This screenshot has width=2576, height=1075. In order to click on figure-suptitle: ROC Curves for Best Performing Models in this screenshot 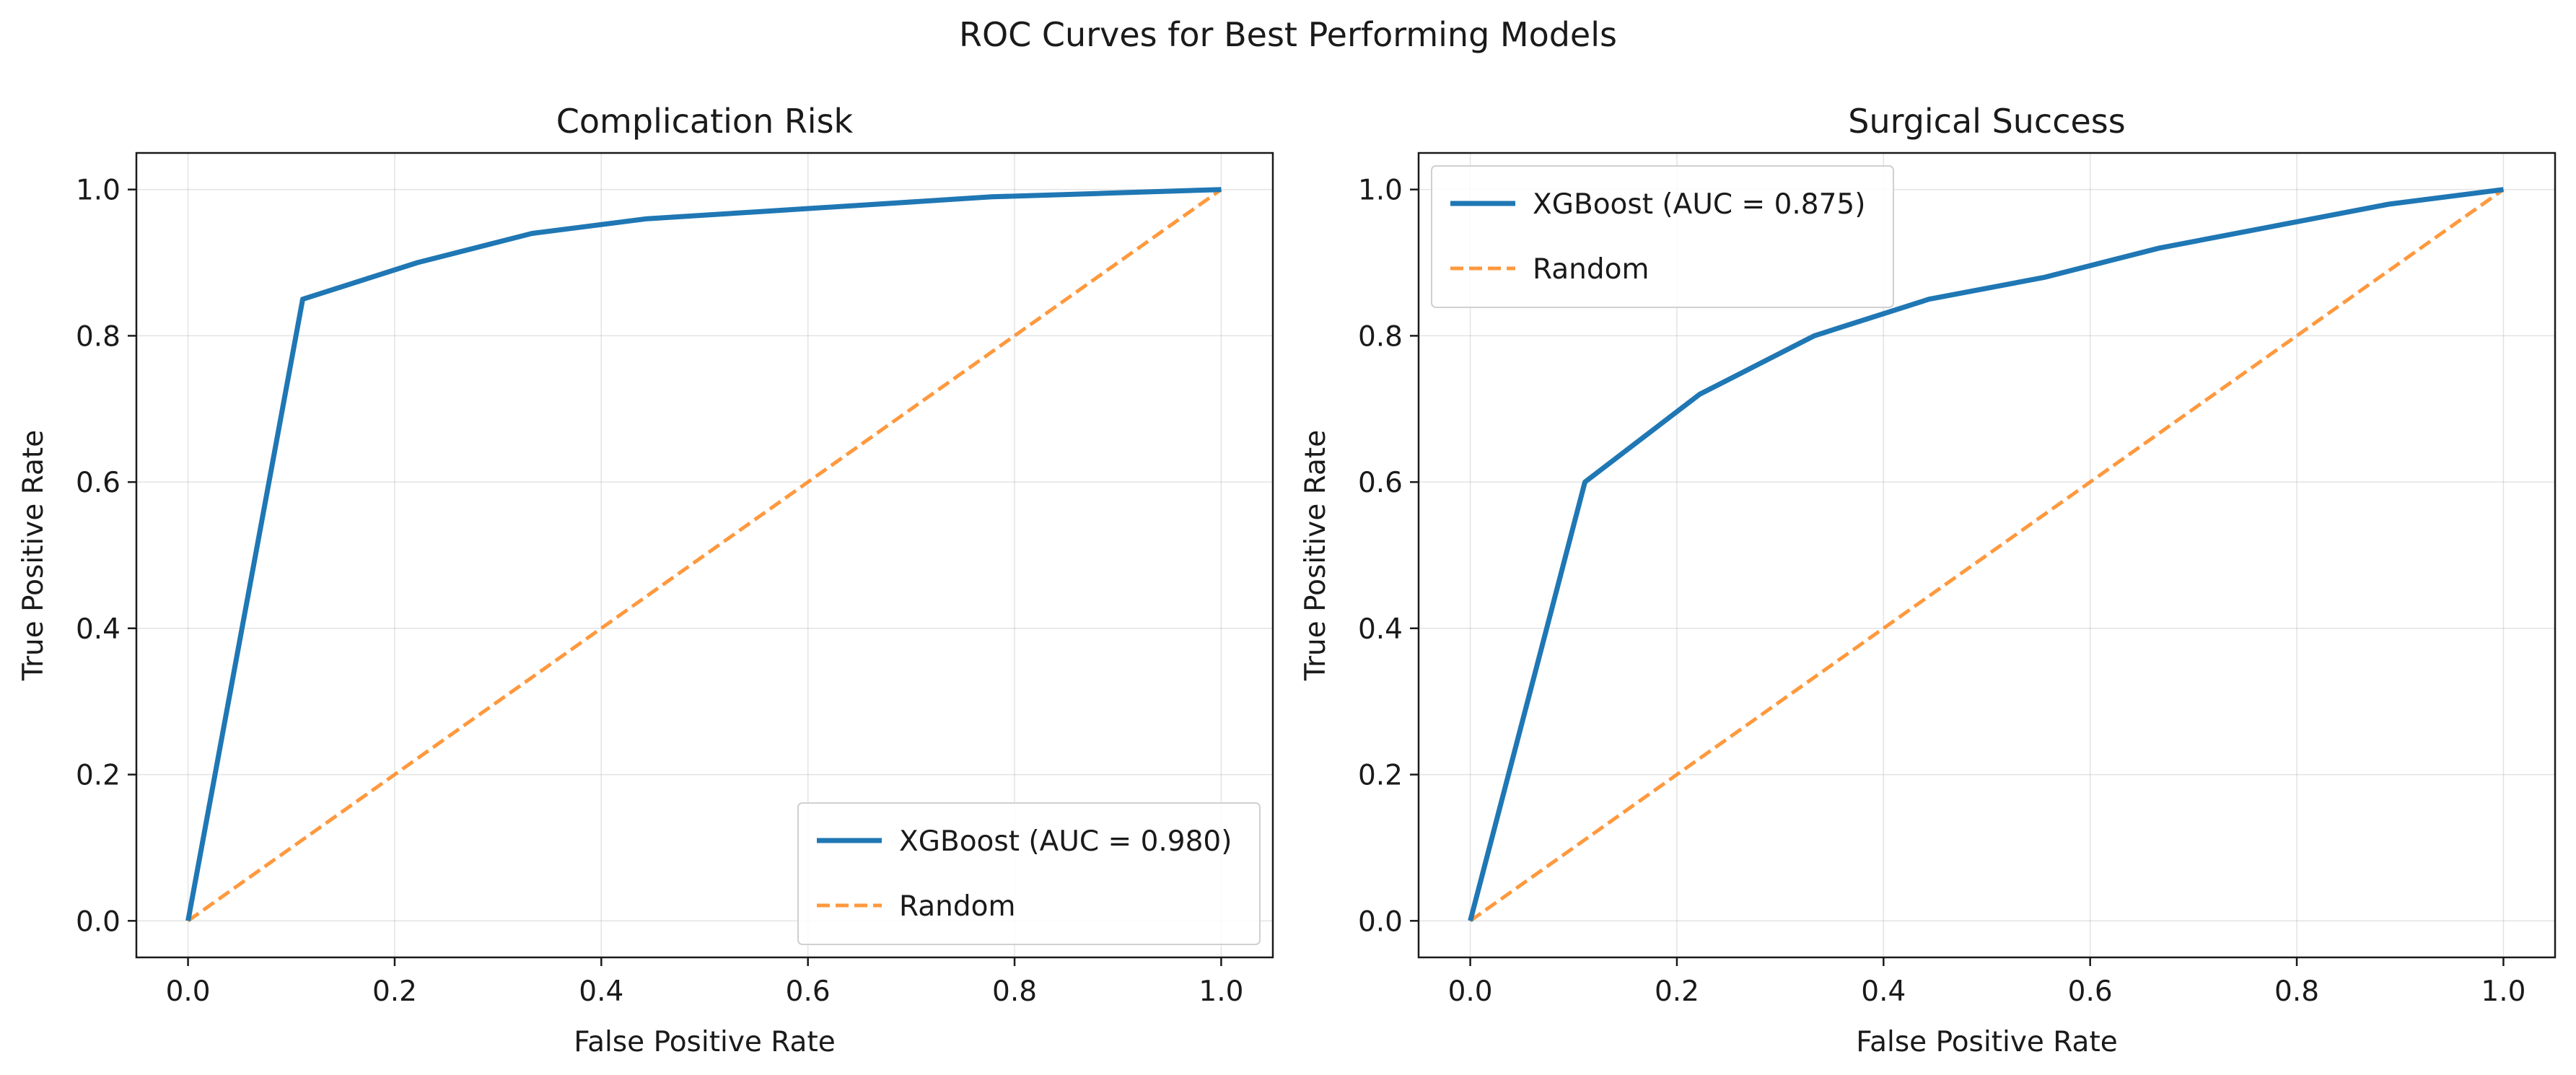, I will do `click(1288, 34)`.